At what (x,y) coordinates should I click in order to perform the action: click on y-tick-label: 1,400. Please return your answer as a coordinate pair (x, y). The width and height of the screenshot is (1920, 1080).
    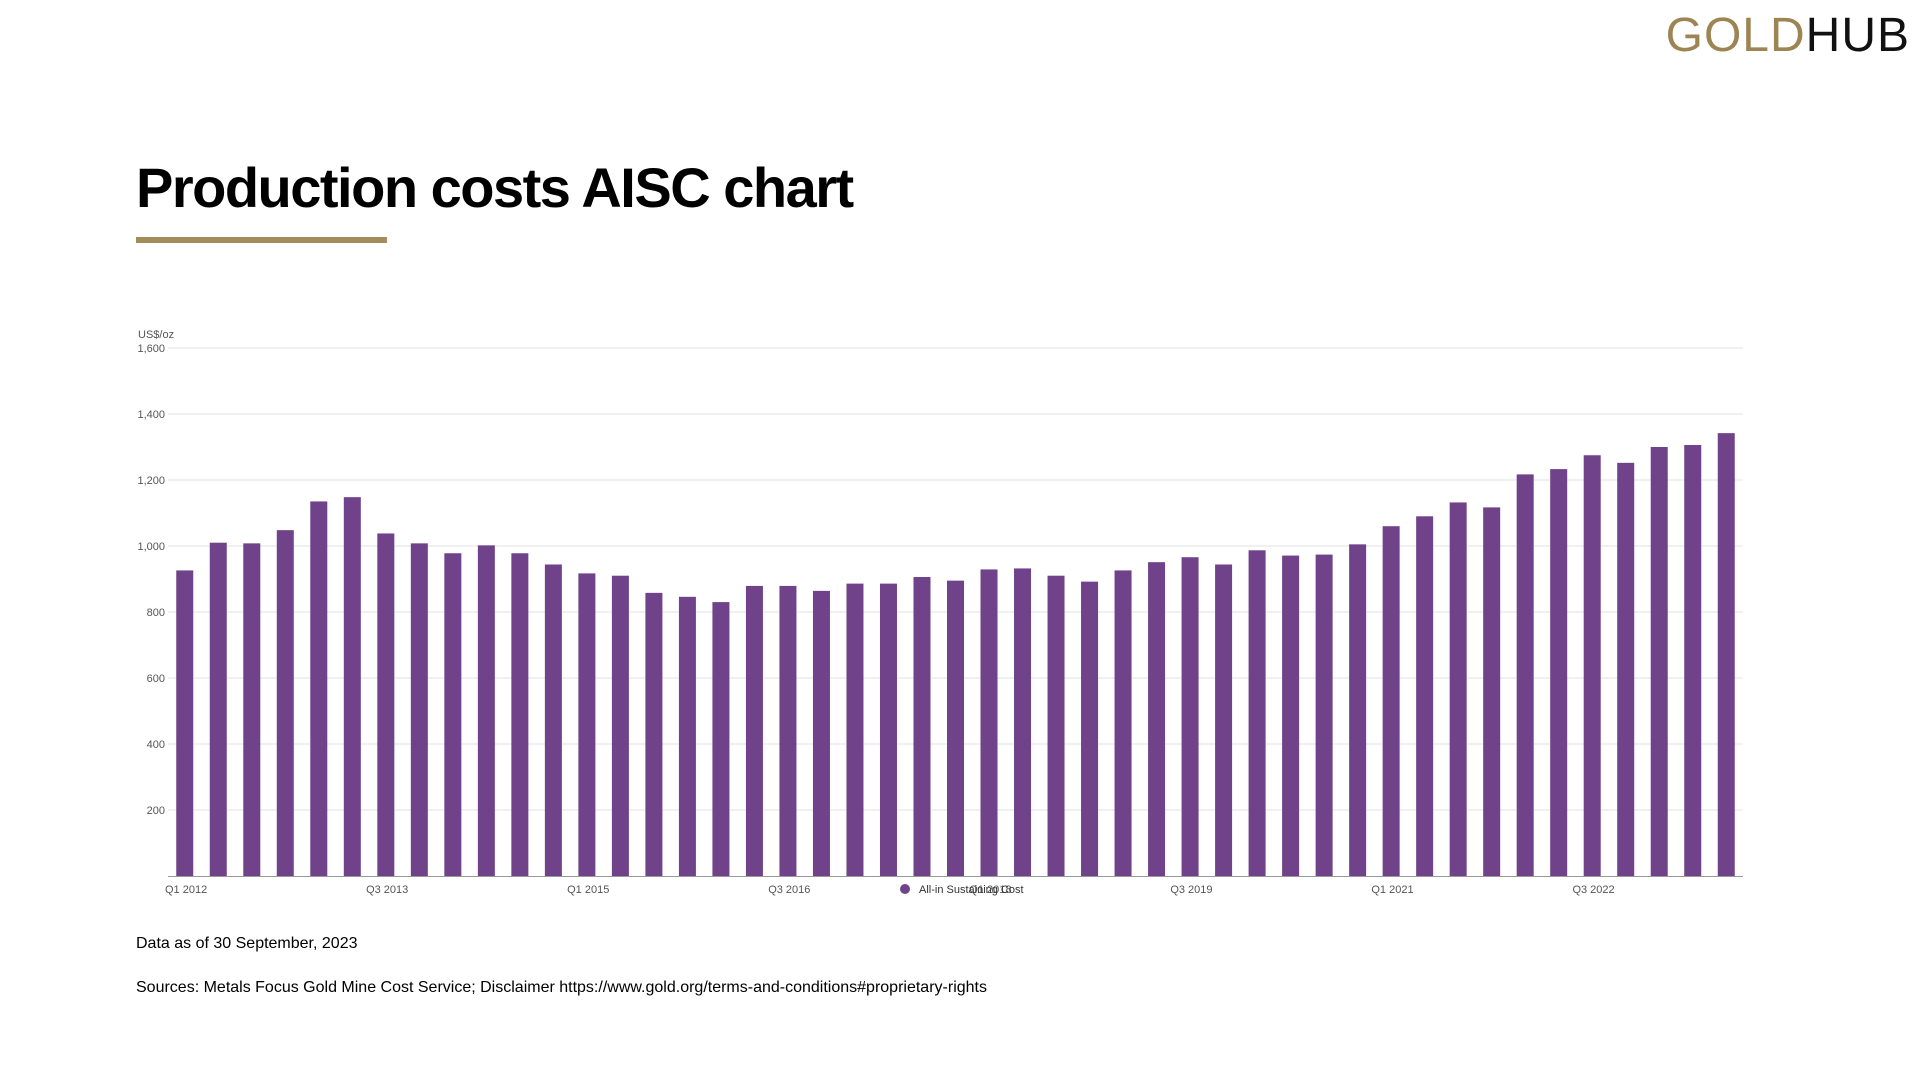
    Looking at the image, I should click on (151, 415).